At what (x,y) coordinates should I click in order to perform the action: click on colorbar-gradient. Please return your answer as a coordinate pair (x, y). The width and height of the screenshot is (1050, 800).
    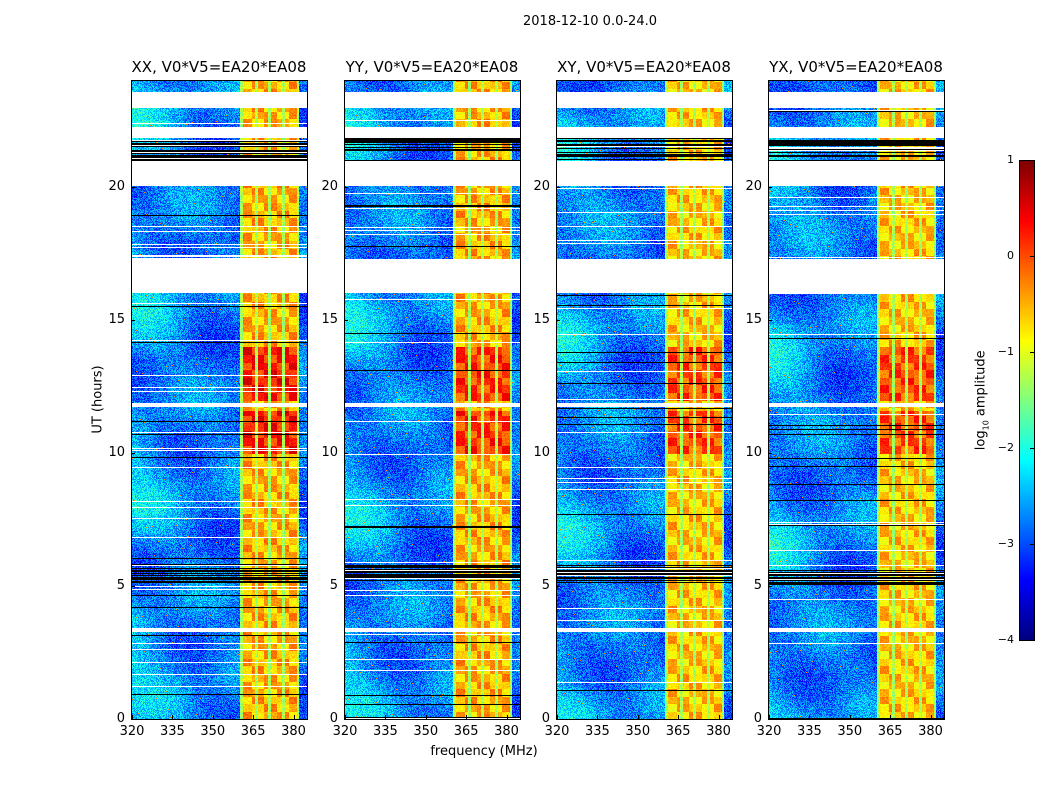
    Looking at the image, I should click on (1027, 400).